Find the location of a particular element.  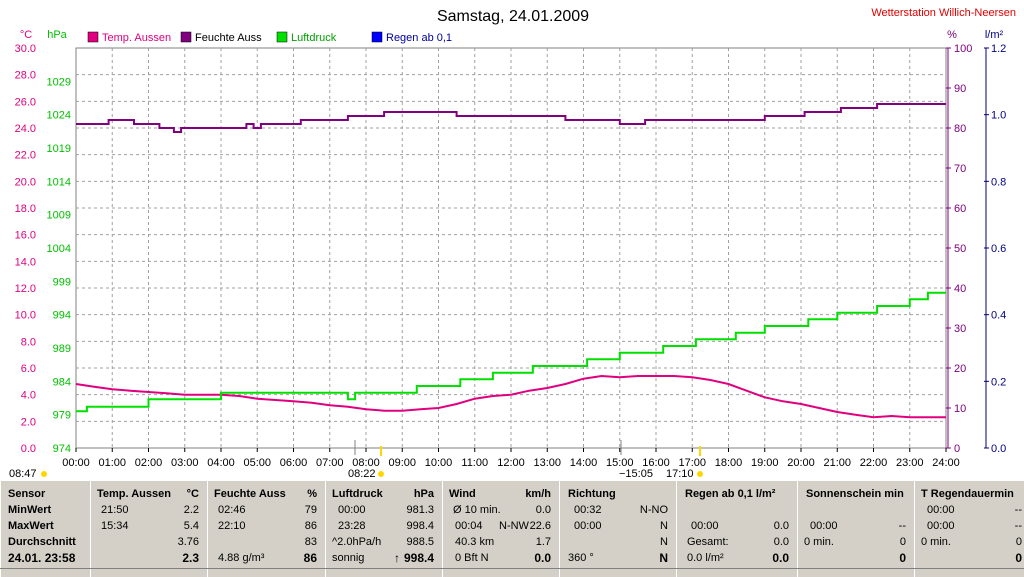

temp-tick-label: 18.0 is located at coordinates (25, 209).